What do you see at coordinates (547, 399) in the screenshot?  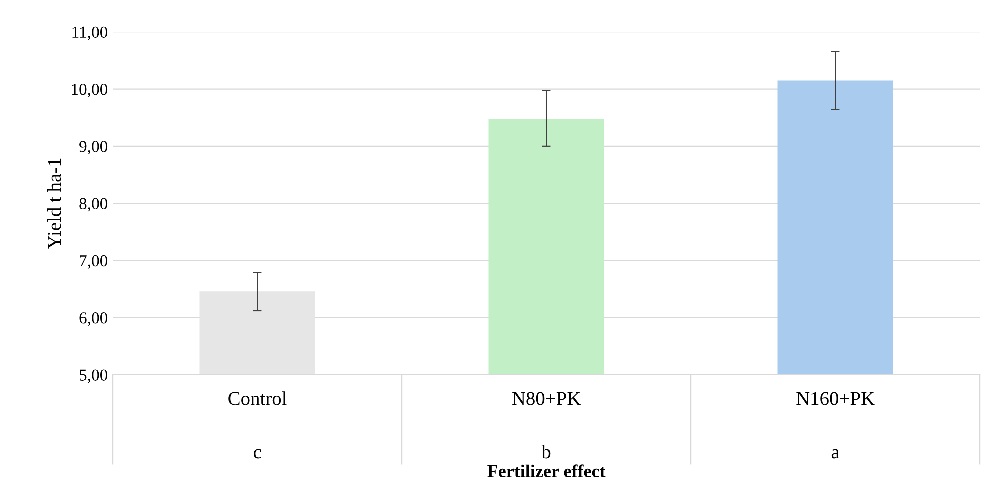 I see `x-tick-label: N80+PK` at bounding box center [547, 399].